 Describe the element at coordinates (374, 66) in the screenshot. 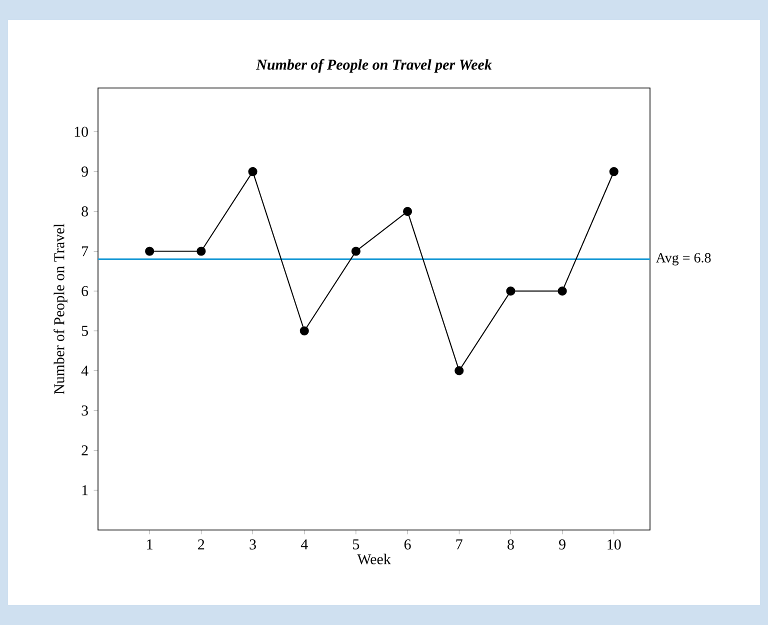

I see `chart-title: Number of People on Travel per Week` at that location.